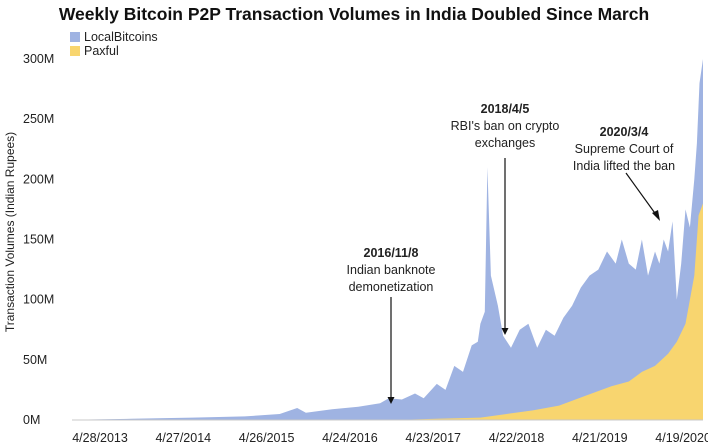  Describe the element at coordinates (101, 51) in the screenshot. I see `legend-label-paxful: Paxful` at that location.